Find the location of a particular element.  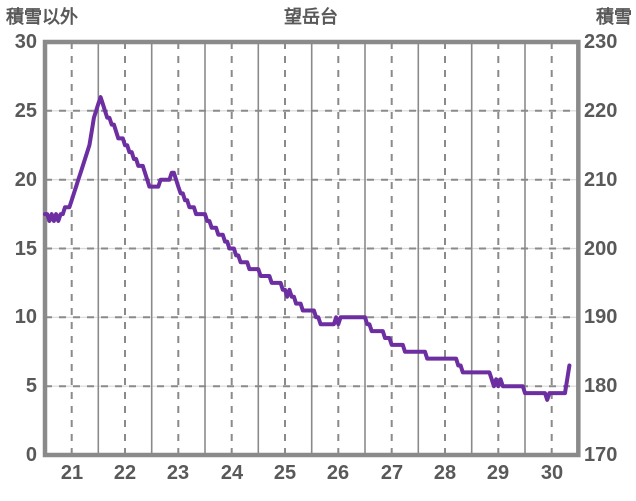

x-tick-25: 25 is located at coordinates (285, 473).